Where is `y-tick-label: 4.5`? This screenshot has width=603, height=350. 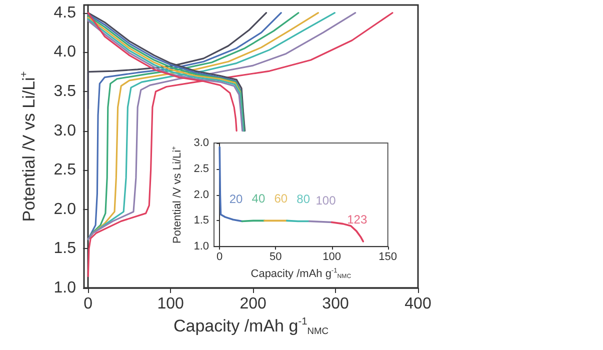
y-tick-label: 4.5 is located at coordinates (65, 13).